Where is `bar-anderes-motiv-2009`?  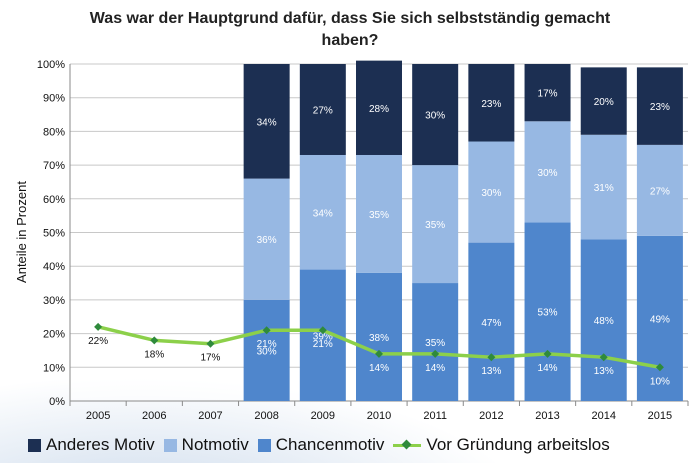 bar-anderes-motiv-2009 is located at coordinates (322, 109).